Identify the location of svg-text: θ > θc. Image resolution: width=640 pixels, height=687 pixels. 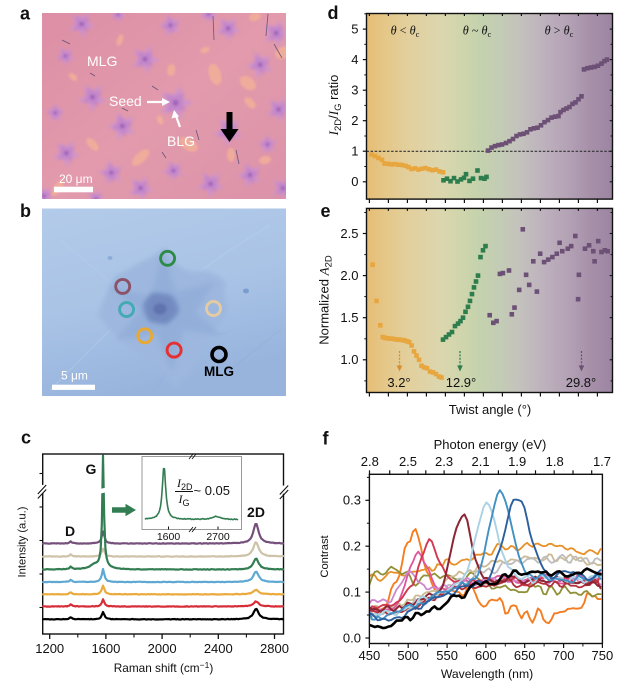
(559, 32).